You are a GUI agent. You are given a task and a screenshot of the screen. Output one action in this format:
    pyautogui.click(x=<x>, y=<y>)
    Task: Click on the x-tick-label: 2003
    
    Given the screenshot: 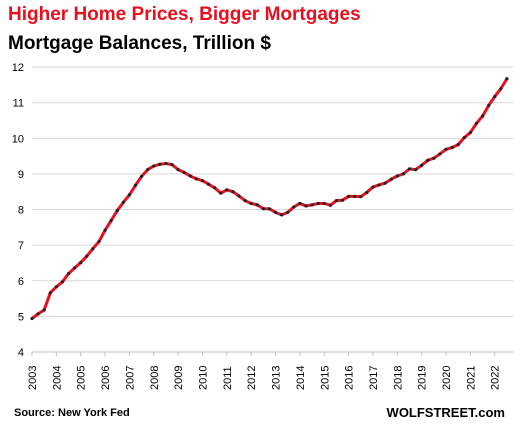 What is the action you would take?
    pyautogui.click(x=33, y=378)
    